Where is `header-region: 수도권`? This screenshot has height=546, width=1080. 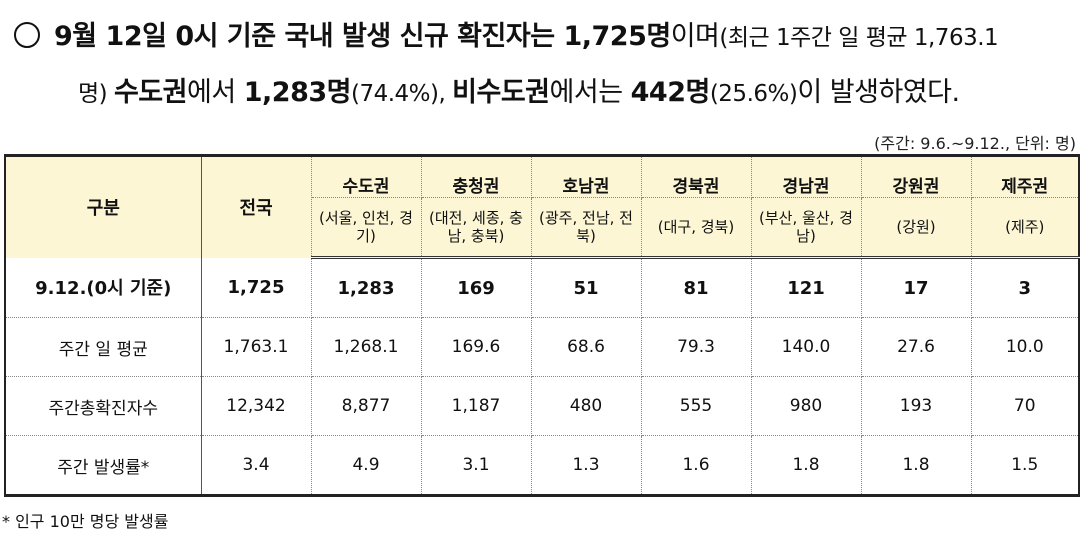
header-region: 수도권 is located at coordinates (366, 176).